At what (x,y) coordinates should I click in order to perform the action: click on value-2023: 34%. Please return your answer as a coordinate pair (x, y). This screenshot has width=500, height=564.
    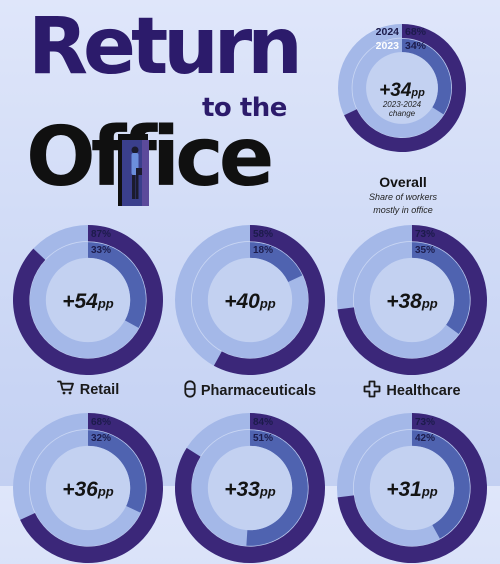
    Looking at the image, I should click on (416, 46).